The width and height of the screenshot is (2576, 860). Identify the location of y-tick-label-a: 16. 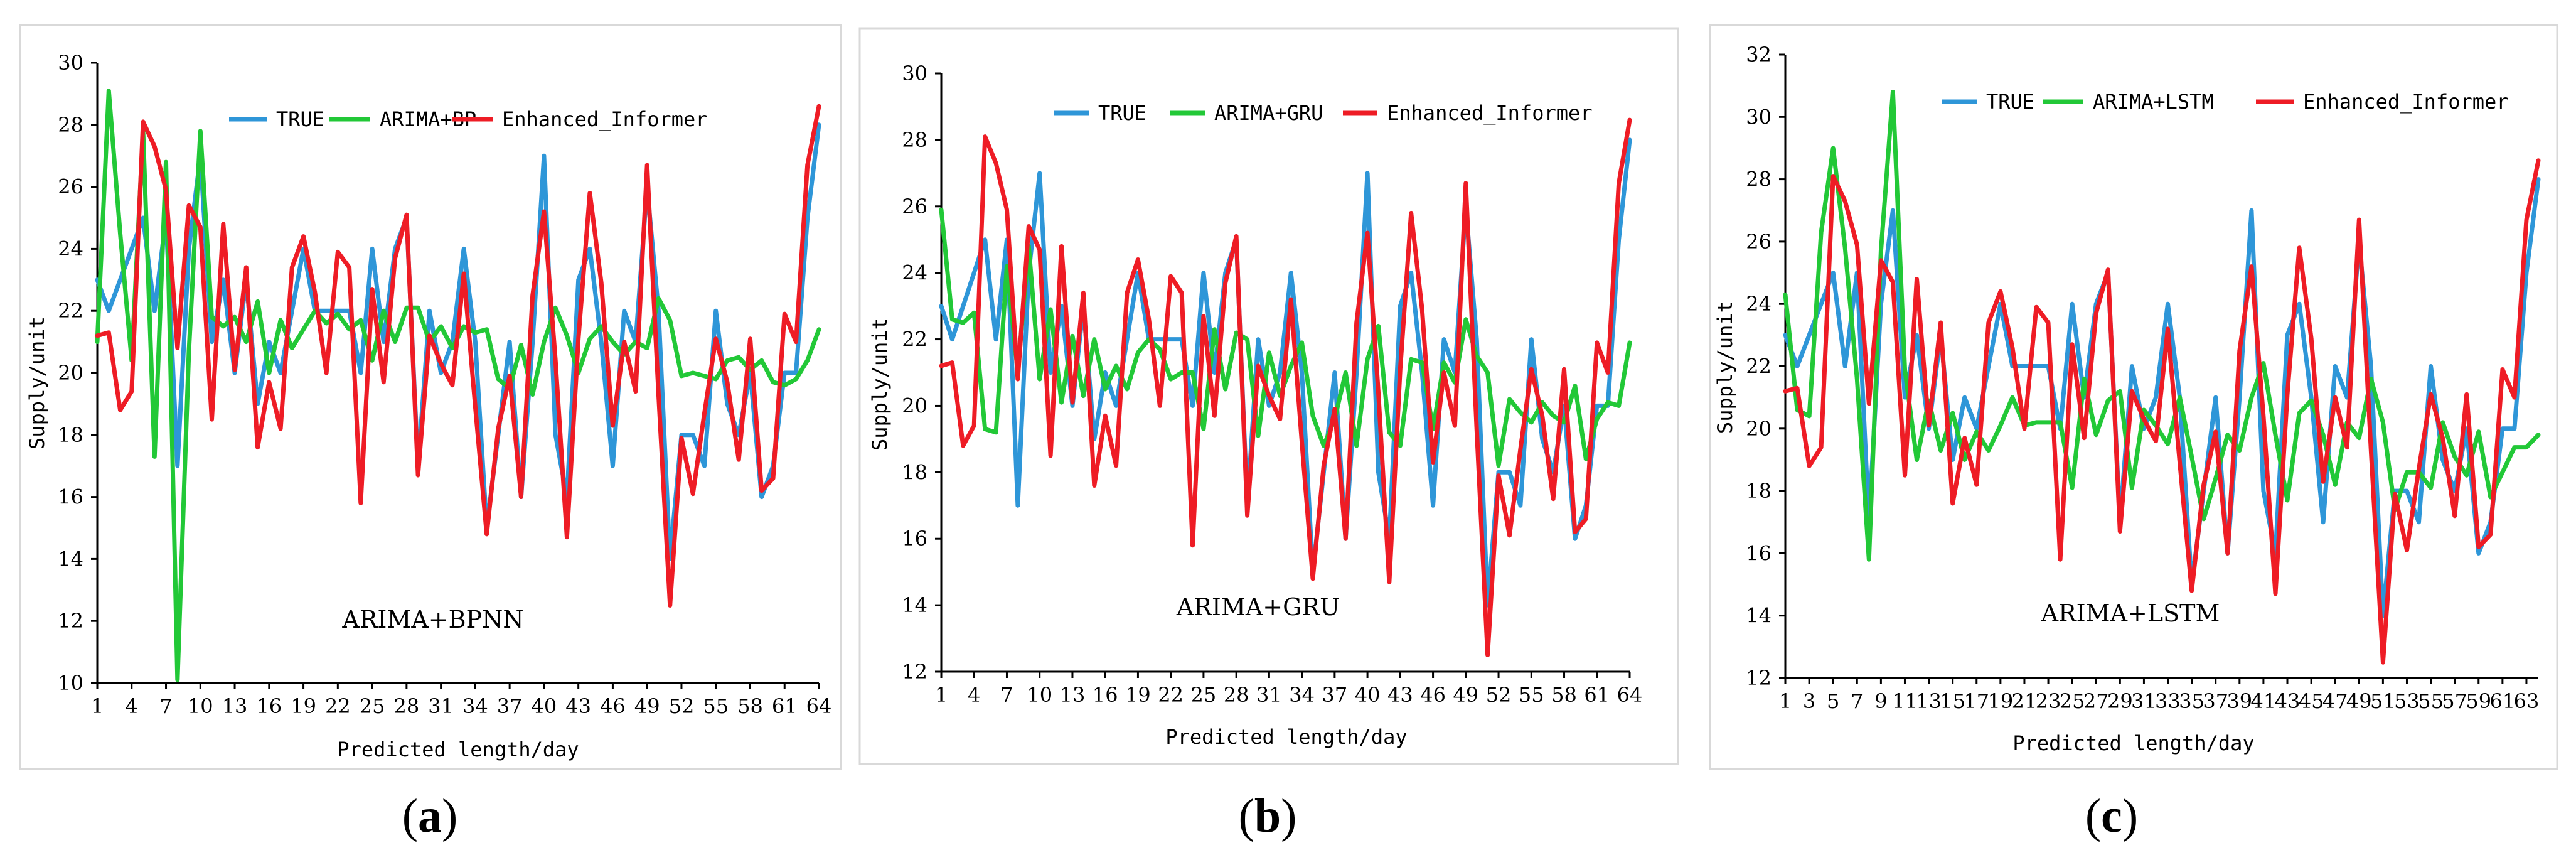
(70, 497).